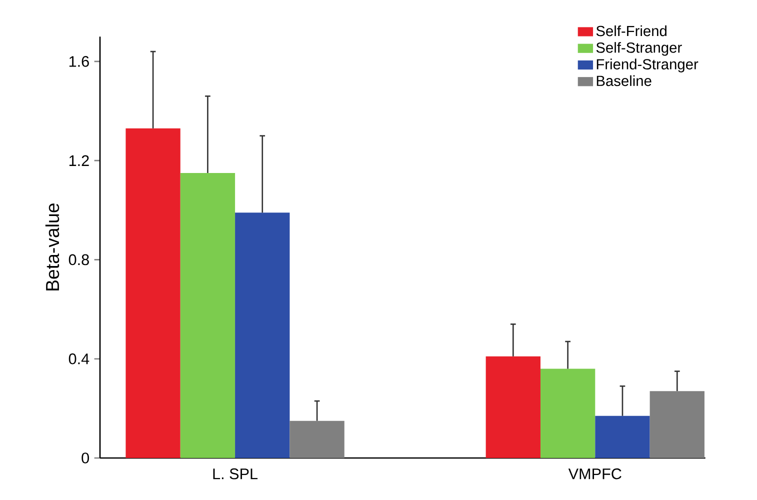  What do you see at coordinates (647, 65) in the screenshot?
I see `legend-label: Friend-Stranger` at bounding box center [647, 65].